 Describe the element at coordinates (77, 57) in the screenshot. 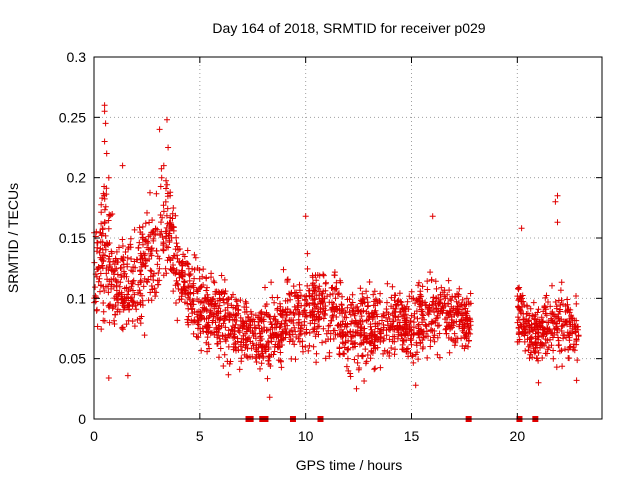

I see `y-tick-label: 0.3` at that location.